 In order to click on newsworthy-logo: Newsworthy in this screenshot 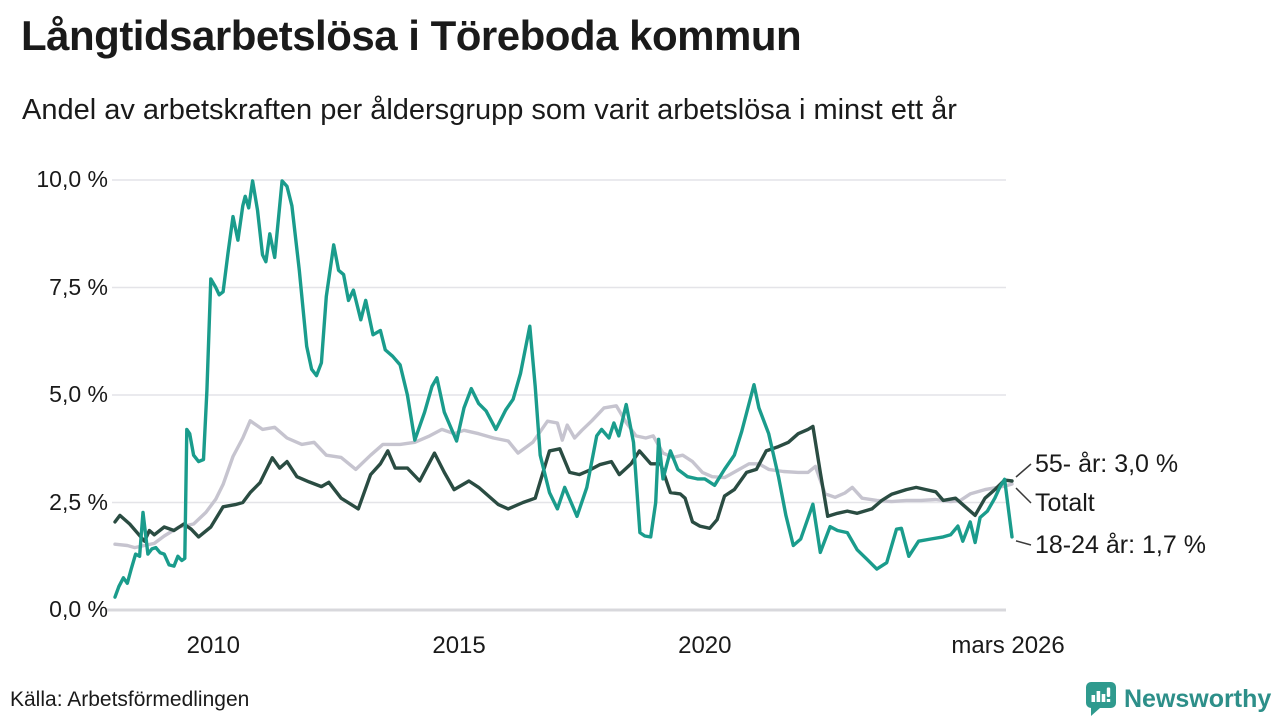, I will do `click(1178, 699)`.